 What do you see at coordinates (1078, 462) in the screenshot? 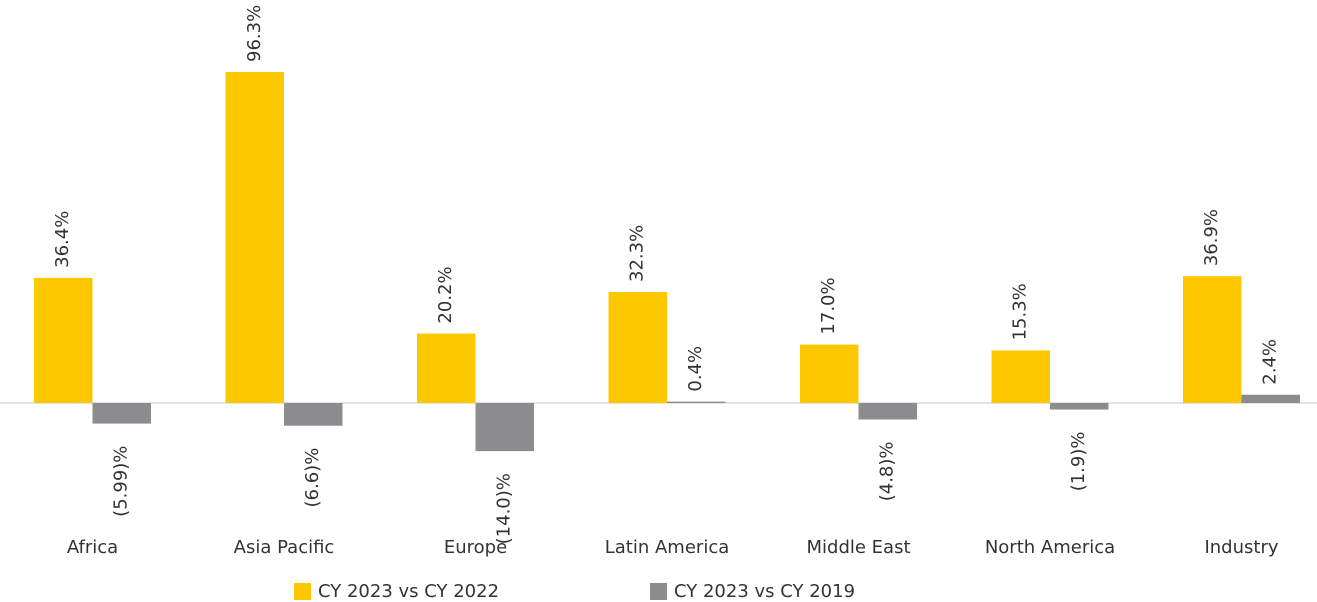
I see `data-label: (1.9)%` at bounding box center [1078, 462].